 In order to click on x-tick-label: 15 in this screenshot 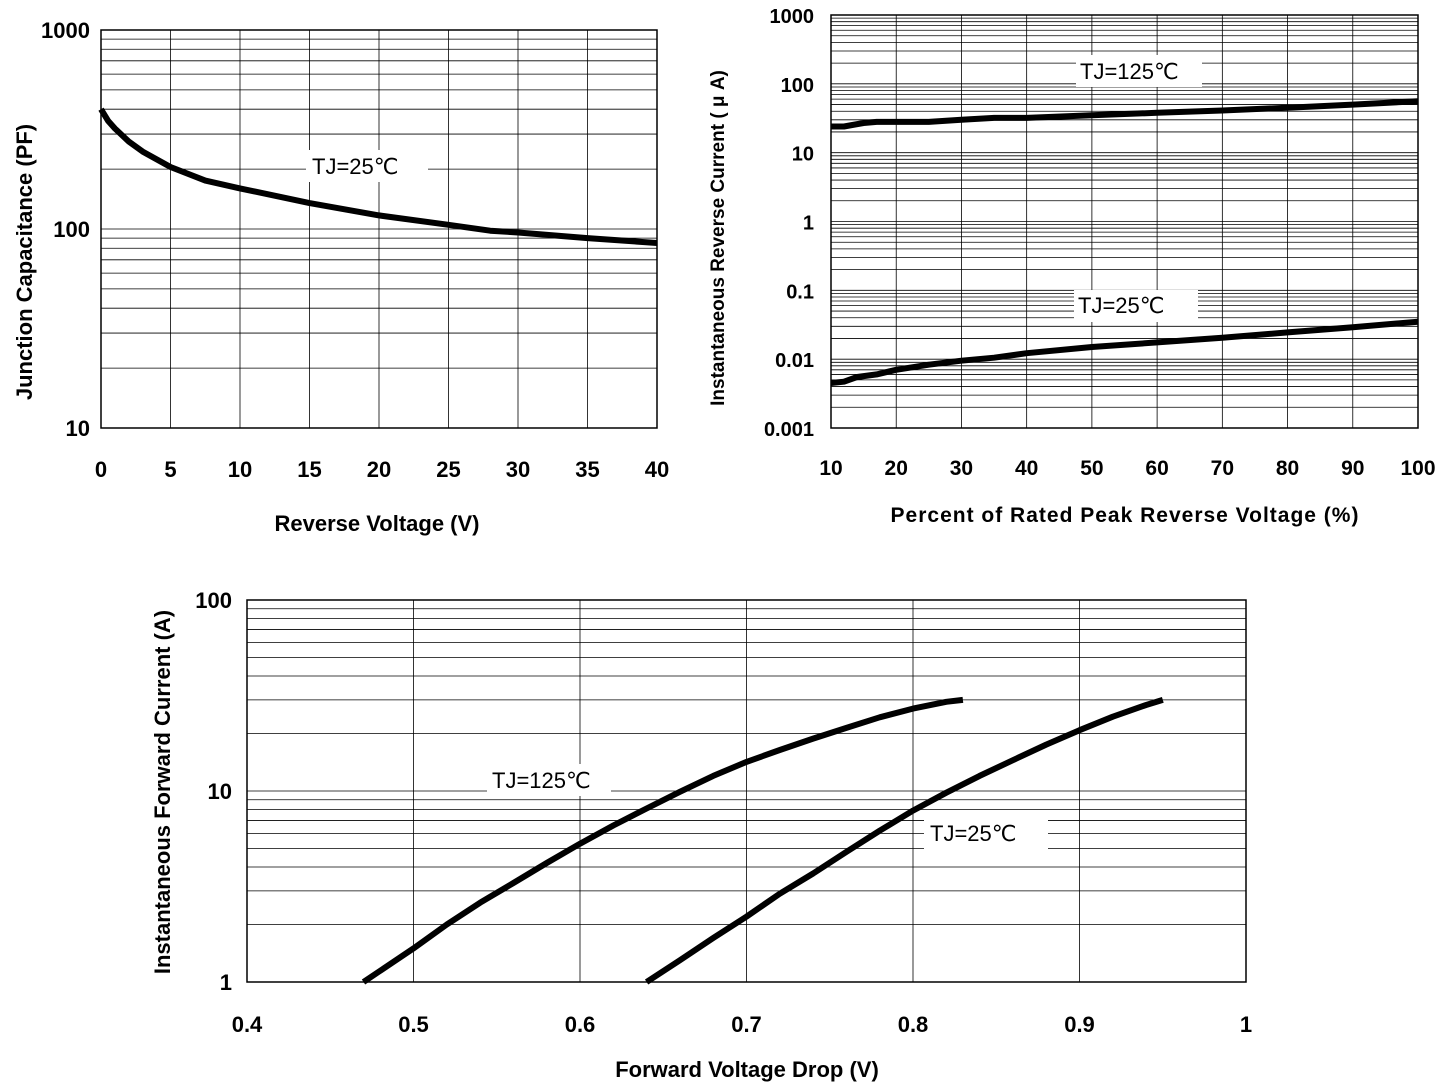, I will do `click(309, 469)`.